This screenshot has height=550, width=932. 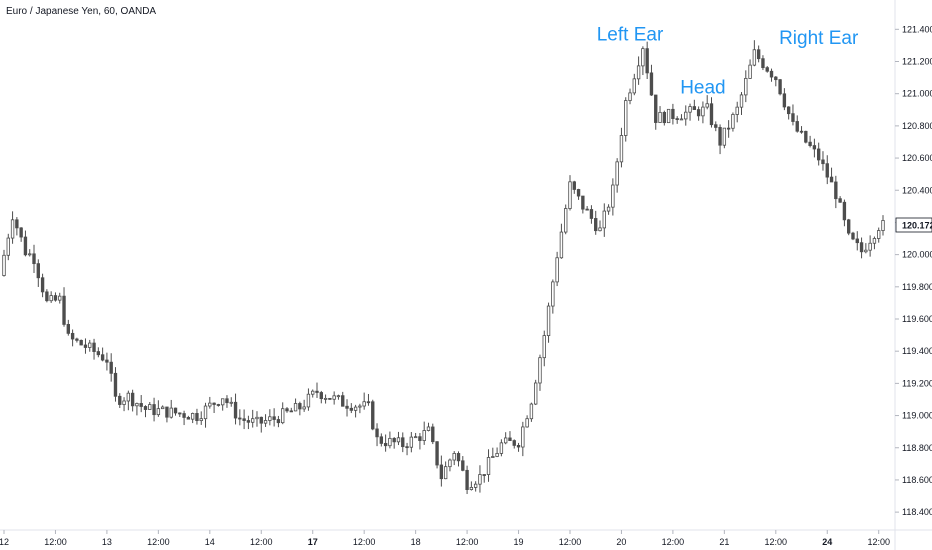 I want to click on price-tick-label: 119.800, so click(x=917, y=287).